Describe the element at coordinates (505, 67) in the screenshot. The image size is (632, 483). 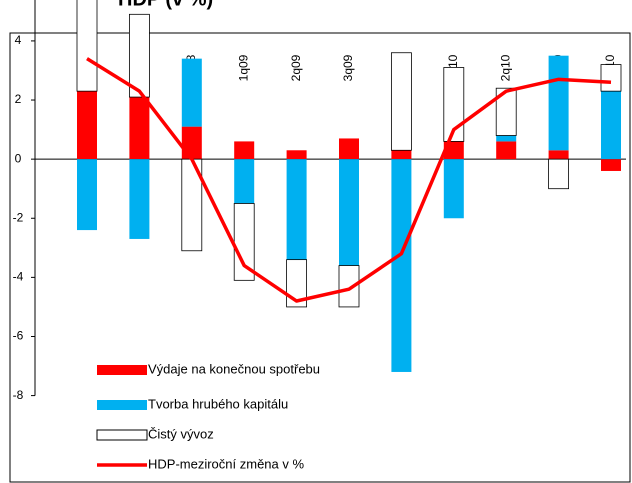
I see `x-tick-label: 2q10` at that location.